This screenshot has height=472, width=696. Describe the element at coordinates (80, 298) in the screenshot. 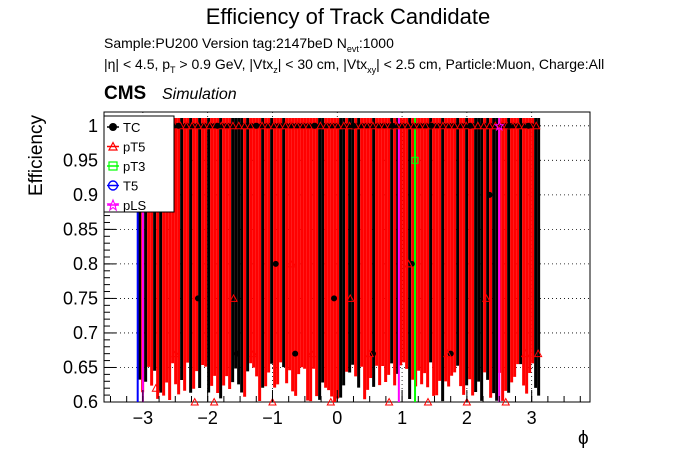

I see `y-tick-label: 0.75` at that location.